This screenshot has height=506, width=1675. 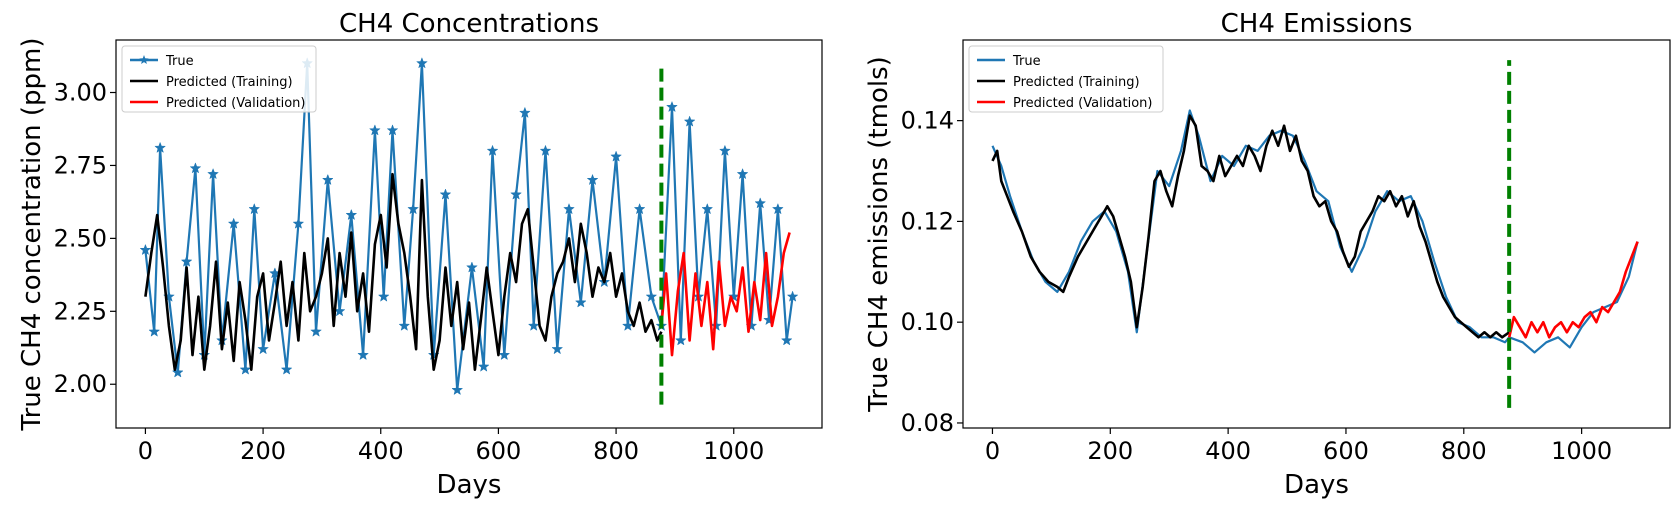 I want to click on y-axis-label: True CH4 concentration (ppm), so click(x=32, y=235).